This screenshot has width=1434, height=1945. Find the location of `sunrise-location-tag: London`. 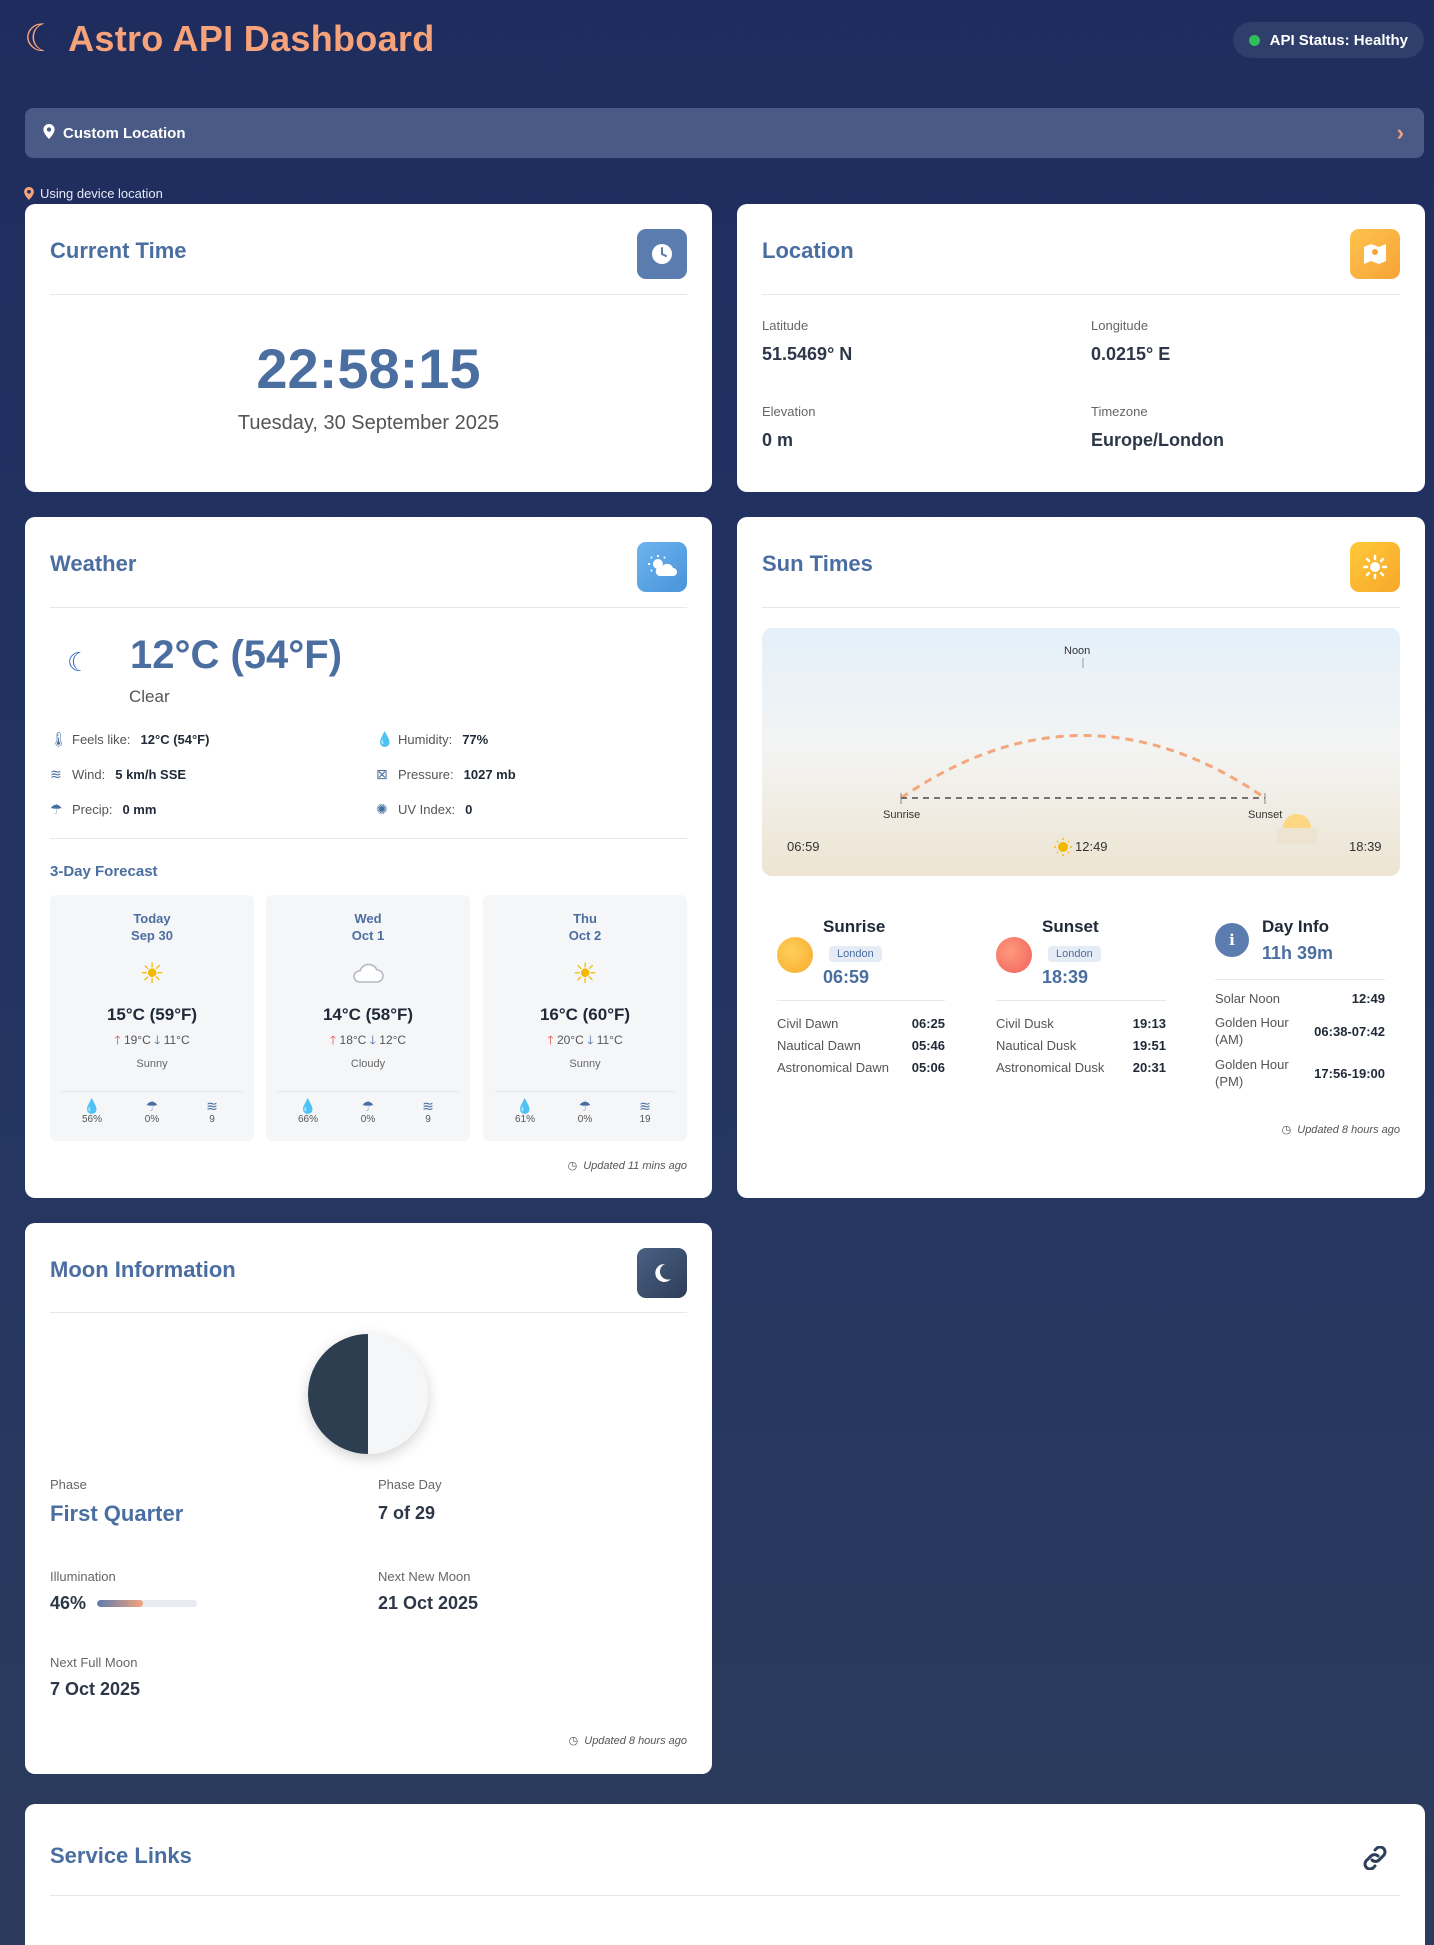

sunrise-location-tag: London is located at coordinates (855, 954).